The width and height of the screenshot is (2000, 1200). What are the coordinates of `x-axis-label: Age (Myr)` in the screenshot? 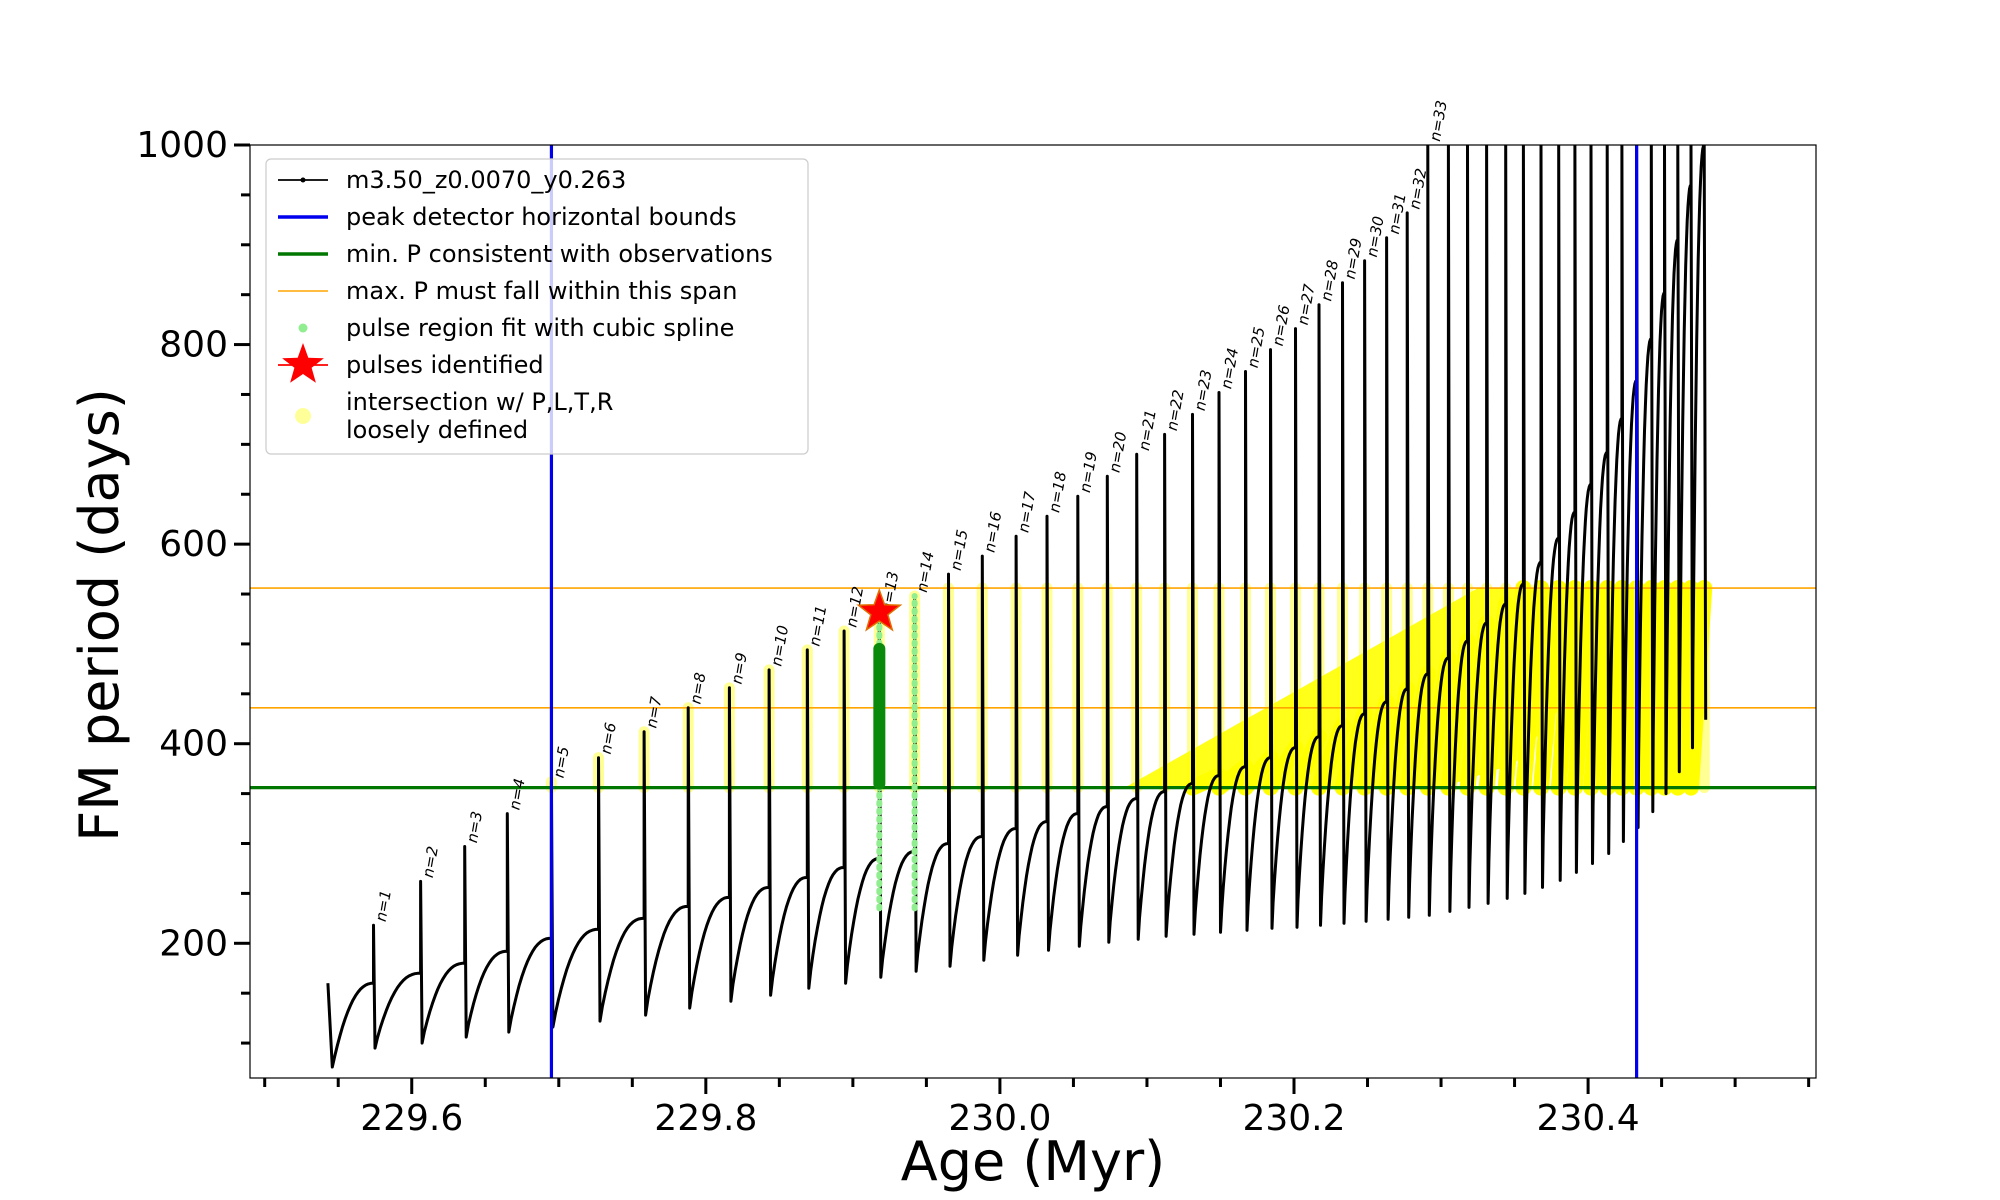 It's located at (1033, 1161).